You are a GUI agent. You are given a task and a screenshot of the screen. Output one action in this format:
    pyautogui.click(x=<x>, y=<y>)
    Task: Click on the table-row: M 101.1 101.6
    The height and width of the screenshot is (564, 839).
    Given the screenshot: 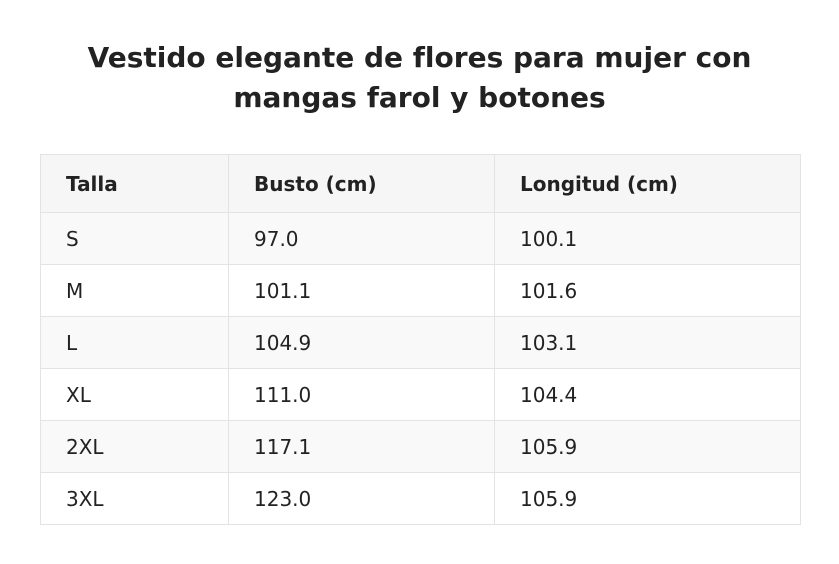 What is the action you would take?
    pyautogui.click(x=420, y=290)
    